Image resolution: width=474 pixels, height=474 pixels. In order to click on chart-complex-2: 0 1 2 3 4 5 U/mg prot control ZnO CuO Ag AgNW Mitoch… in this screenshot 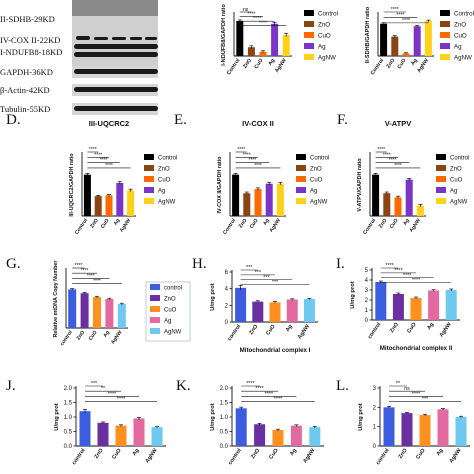, I will do `click(405, 307)`.